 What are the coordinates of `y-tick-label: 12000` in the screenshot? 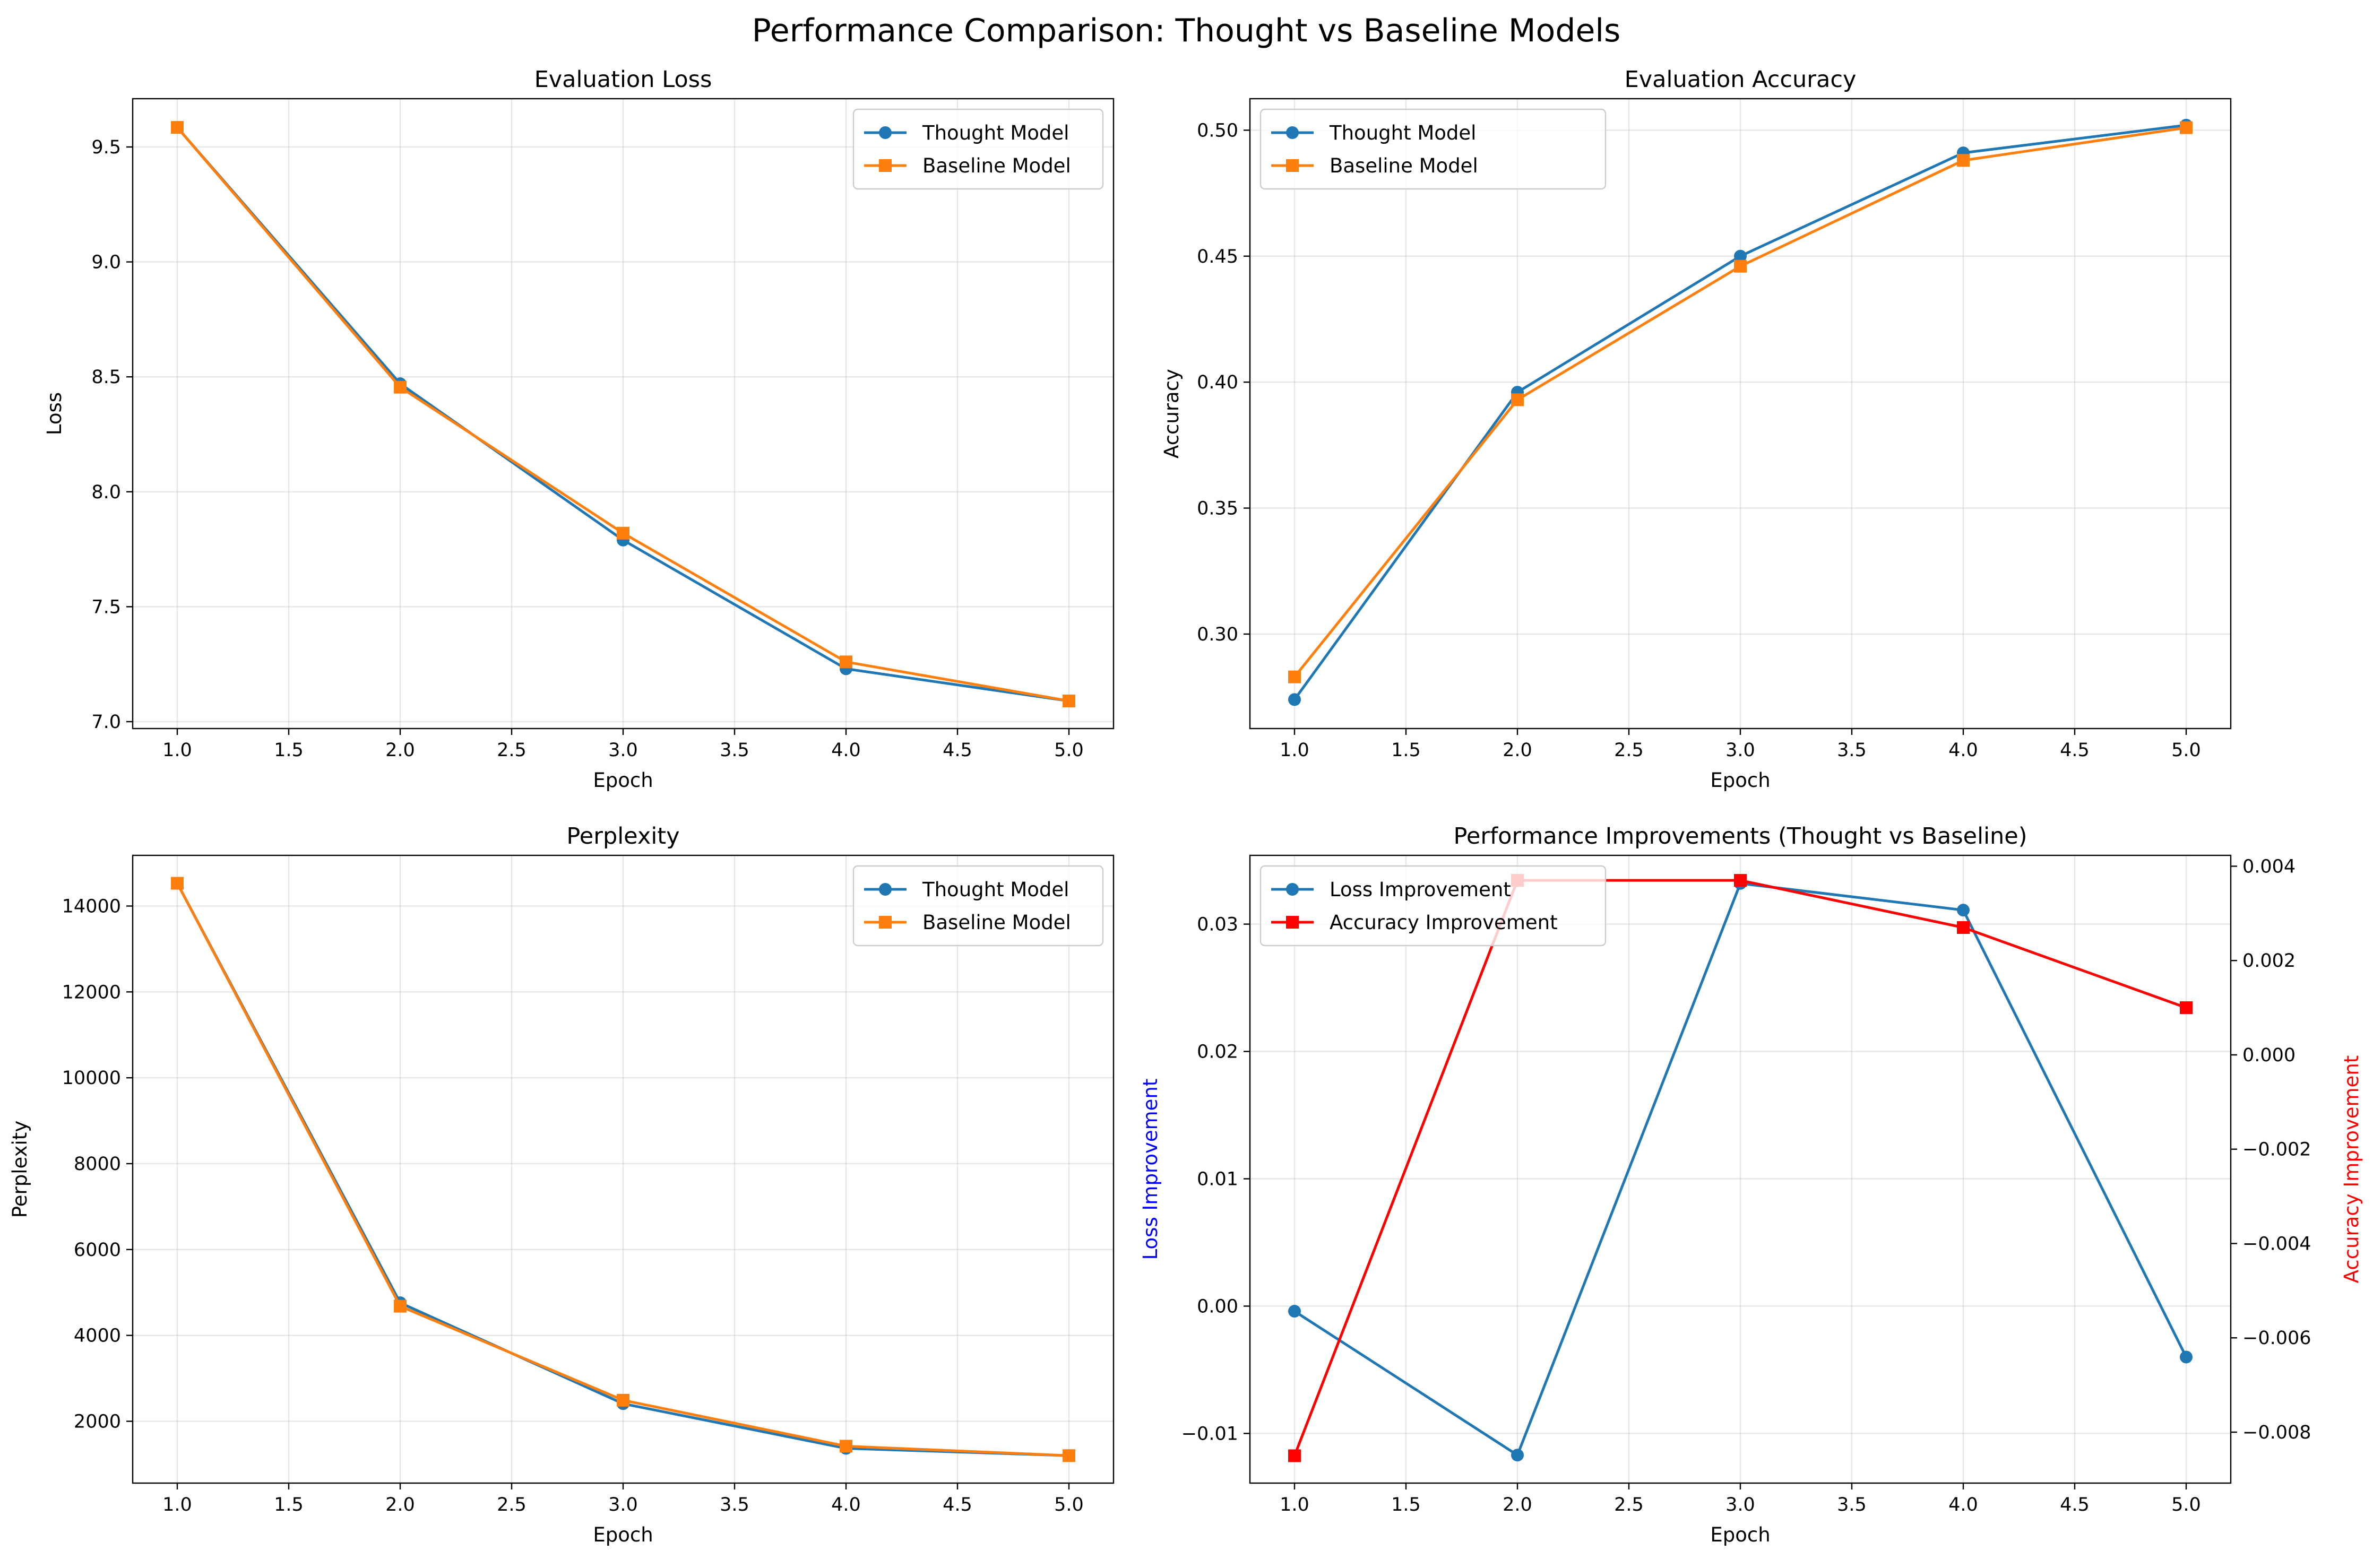 It's located at (91, 992).